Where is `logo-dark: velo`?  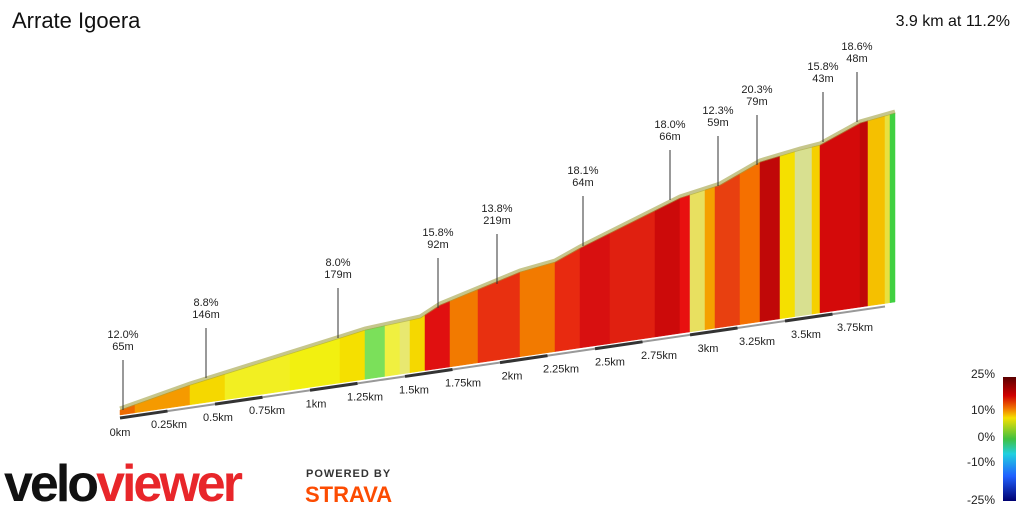
logo-dark: velo is located at coordinates (50, 483).